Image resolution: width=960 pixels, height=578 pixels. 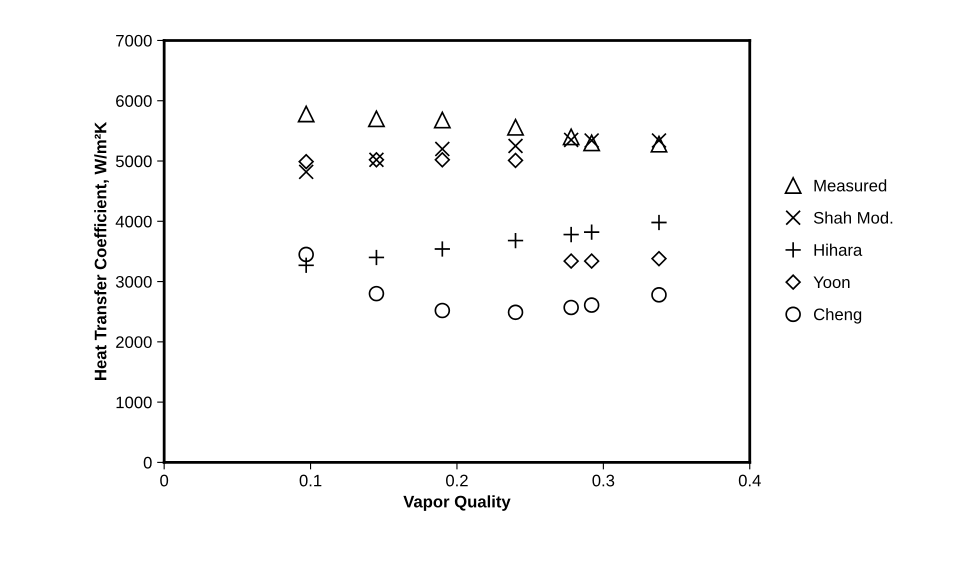 I want to click on x-tick-label: 0.3, so click(x=603, y=480).